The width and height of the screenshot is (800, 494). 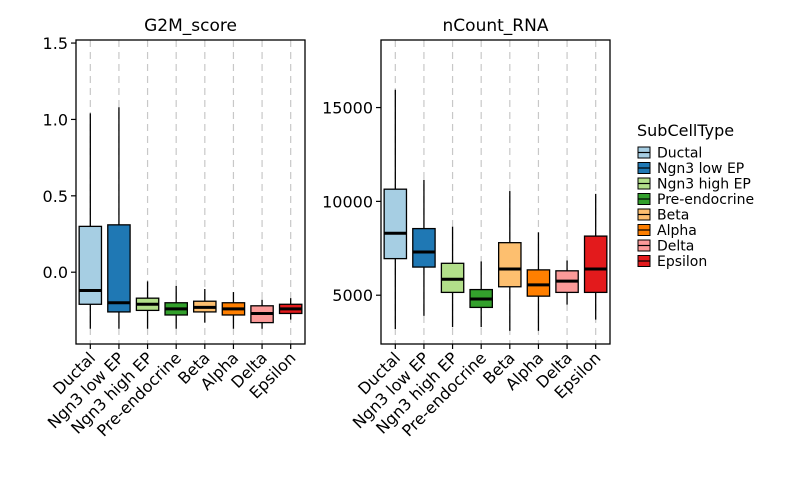 I want to click on y-tick-label: 10000, so click(x=347, y=201).